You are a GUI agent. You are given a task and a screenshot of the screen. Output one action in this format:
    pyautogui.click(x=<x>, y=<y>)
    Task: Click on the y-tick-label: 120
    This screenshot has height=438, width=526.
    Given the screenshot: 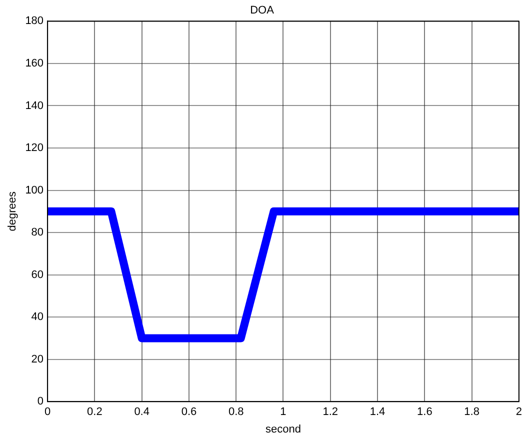 What is the action you would take?
    pyautogui.click(x=34, y=148)
    